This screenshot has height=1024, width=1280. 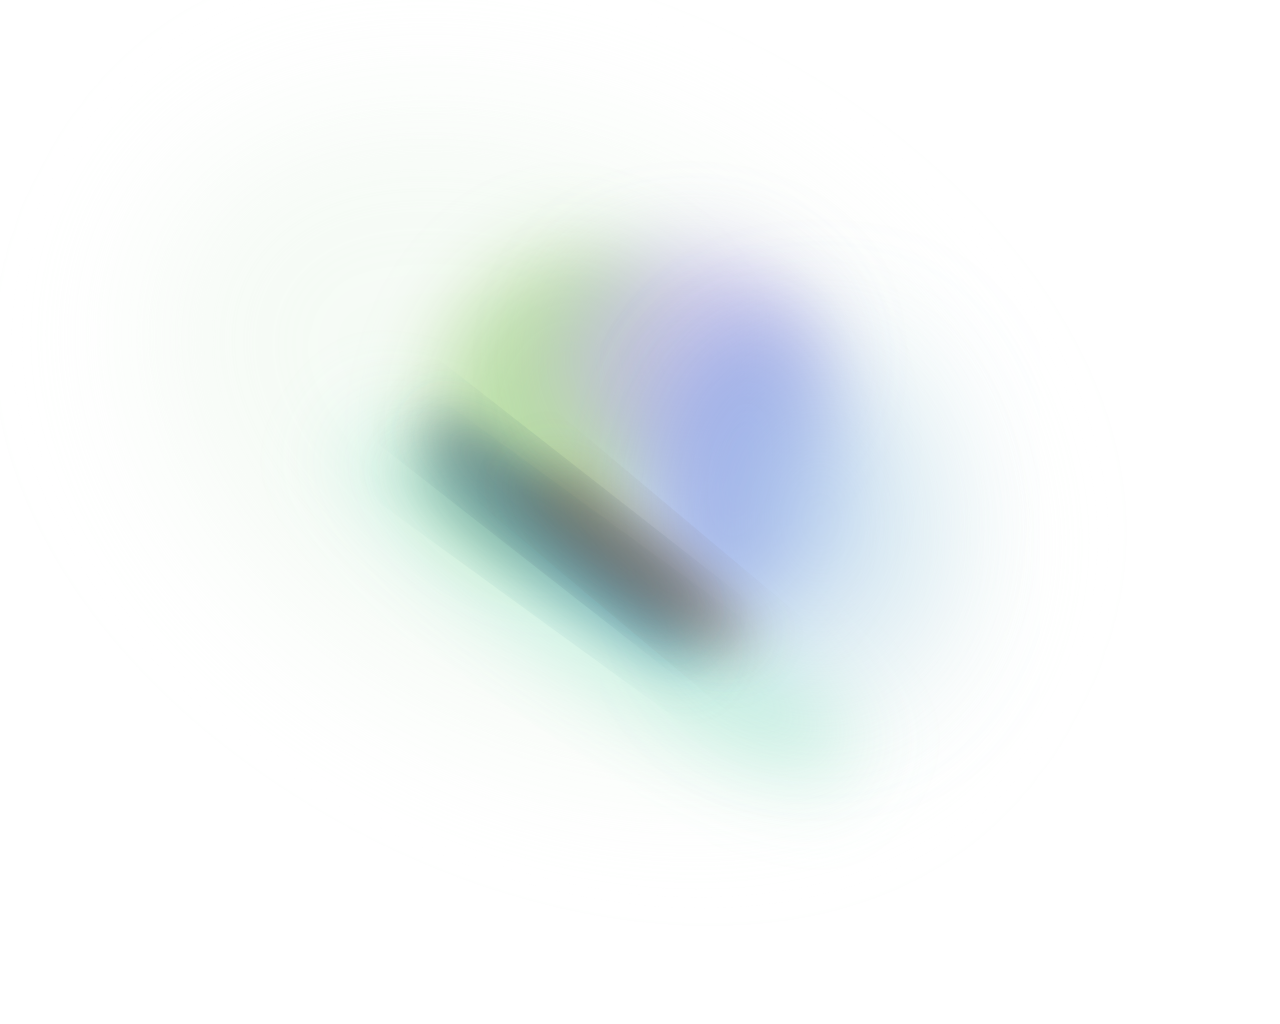 What do you see at coordinates (640, 560) in the screenshot?
I see `brown-band` at bounding box center [640, 560].